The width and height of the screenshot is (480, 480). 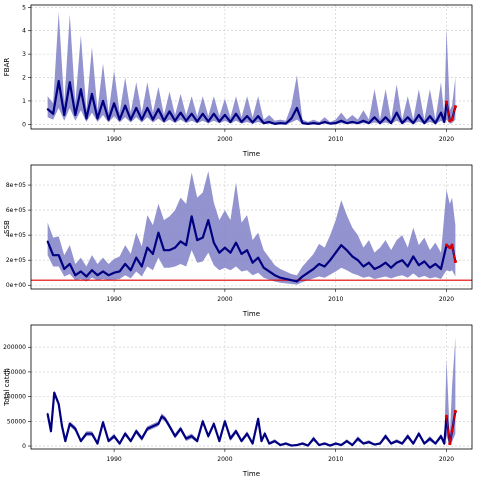 What do you see at coordinates (450, 427) in the screenshot?
I see `catch-recent-points` at bounding box center [450, 427].